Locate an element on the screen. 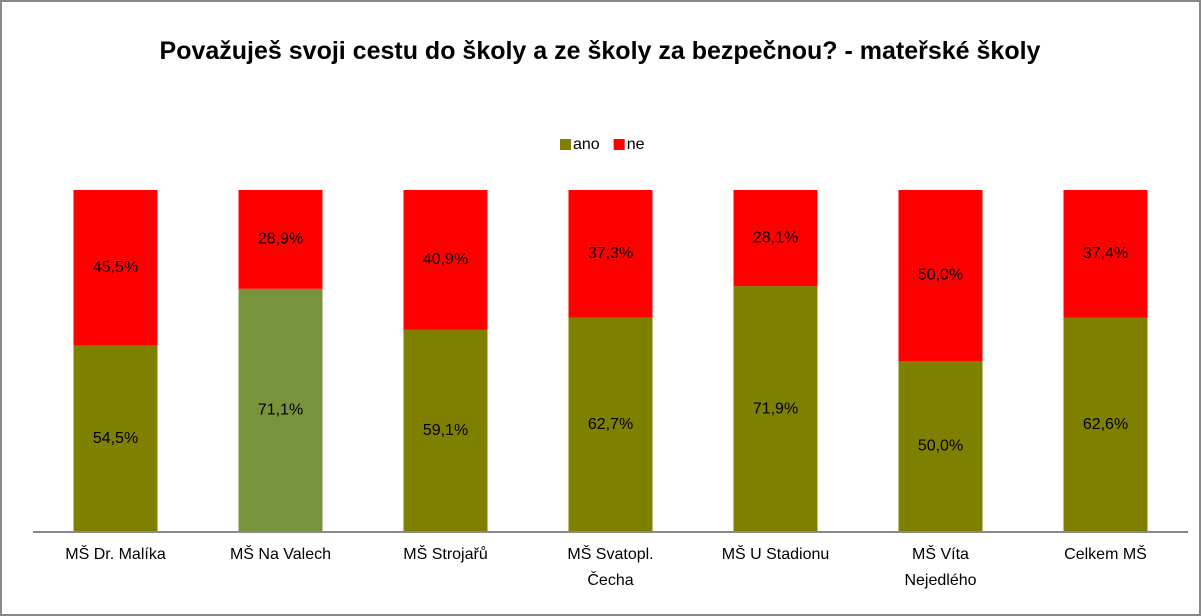  x-tick-label: MŠ Dr. Malíka is located at coordinates (115, 554).